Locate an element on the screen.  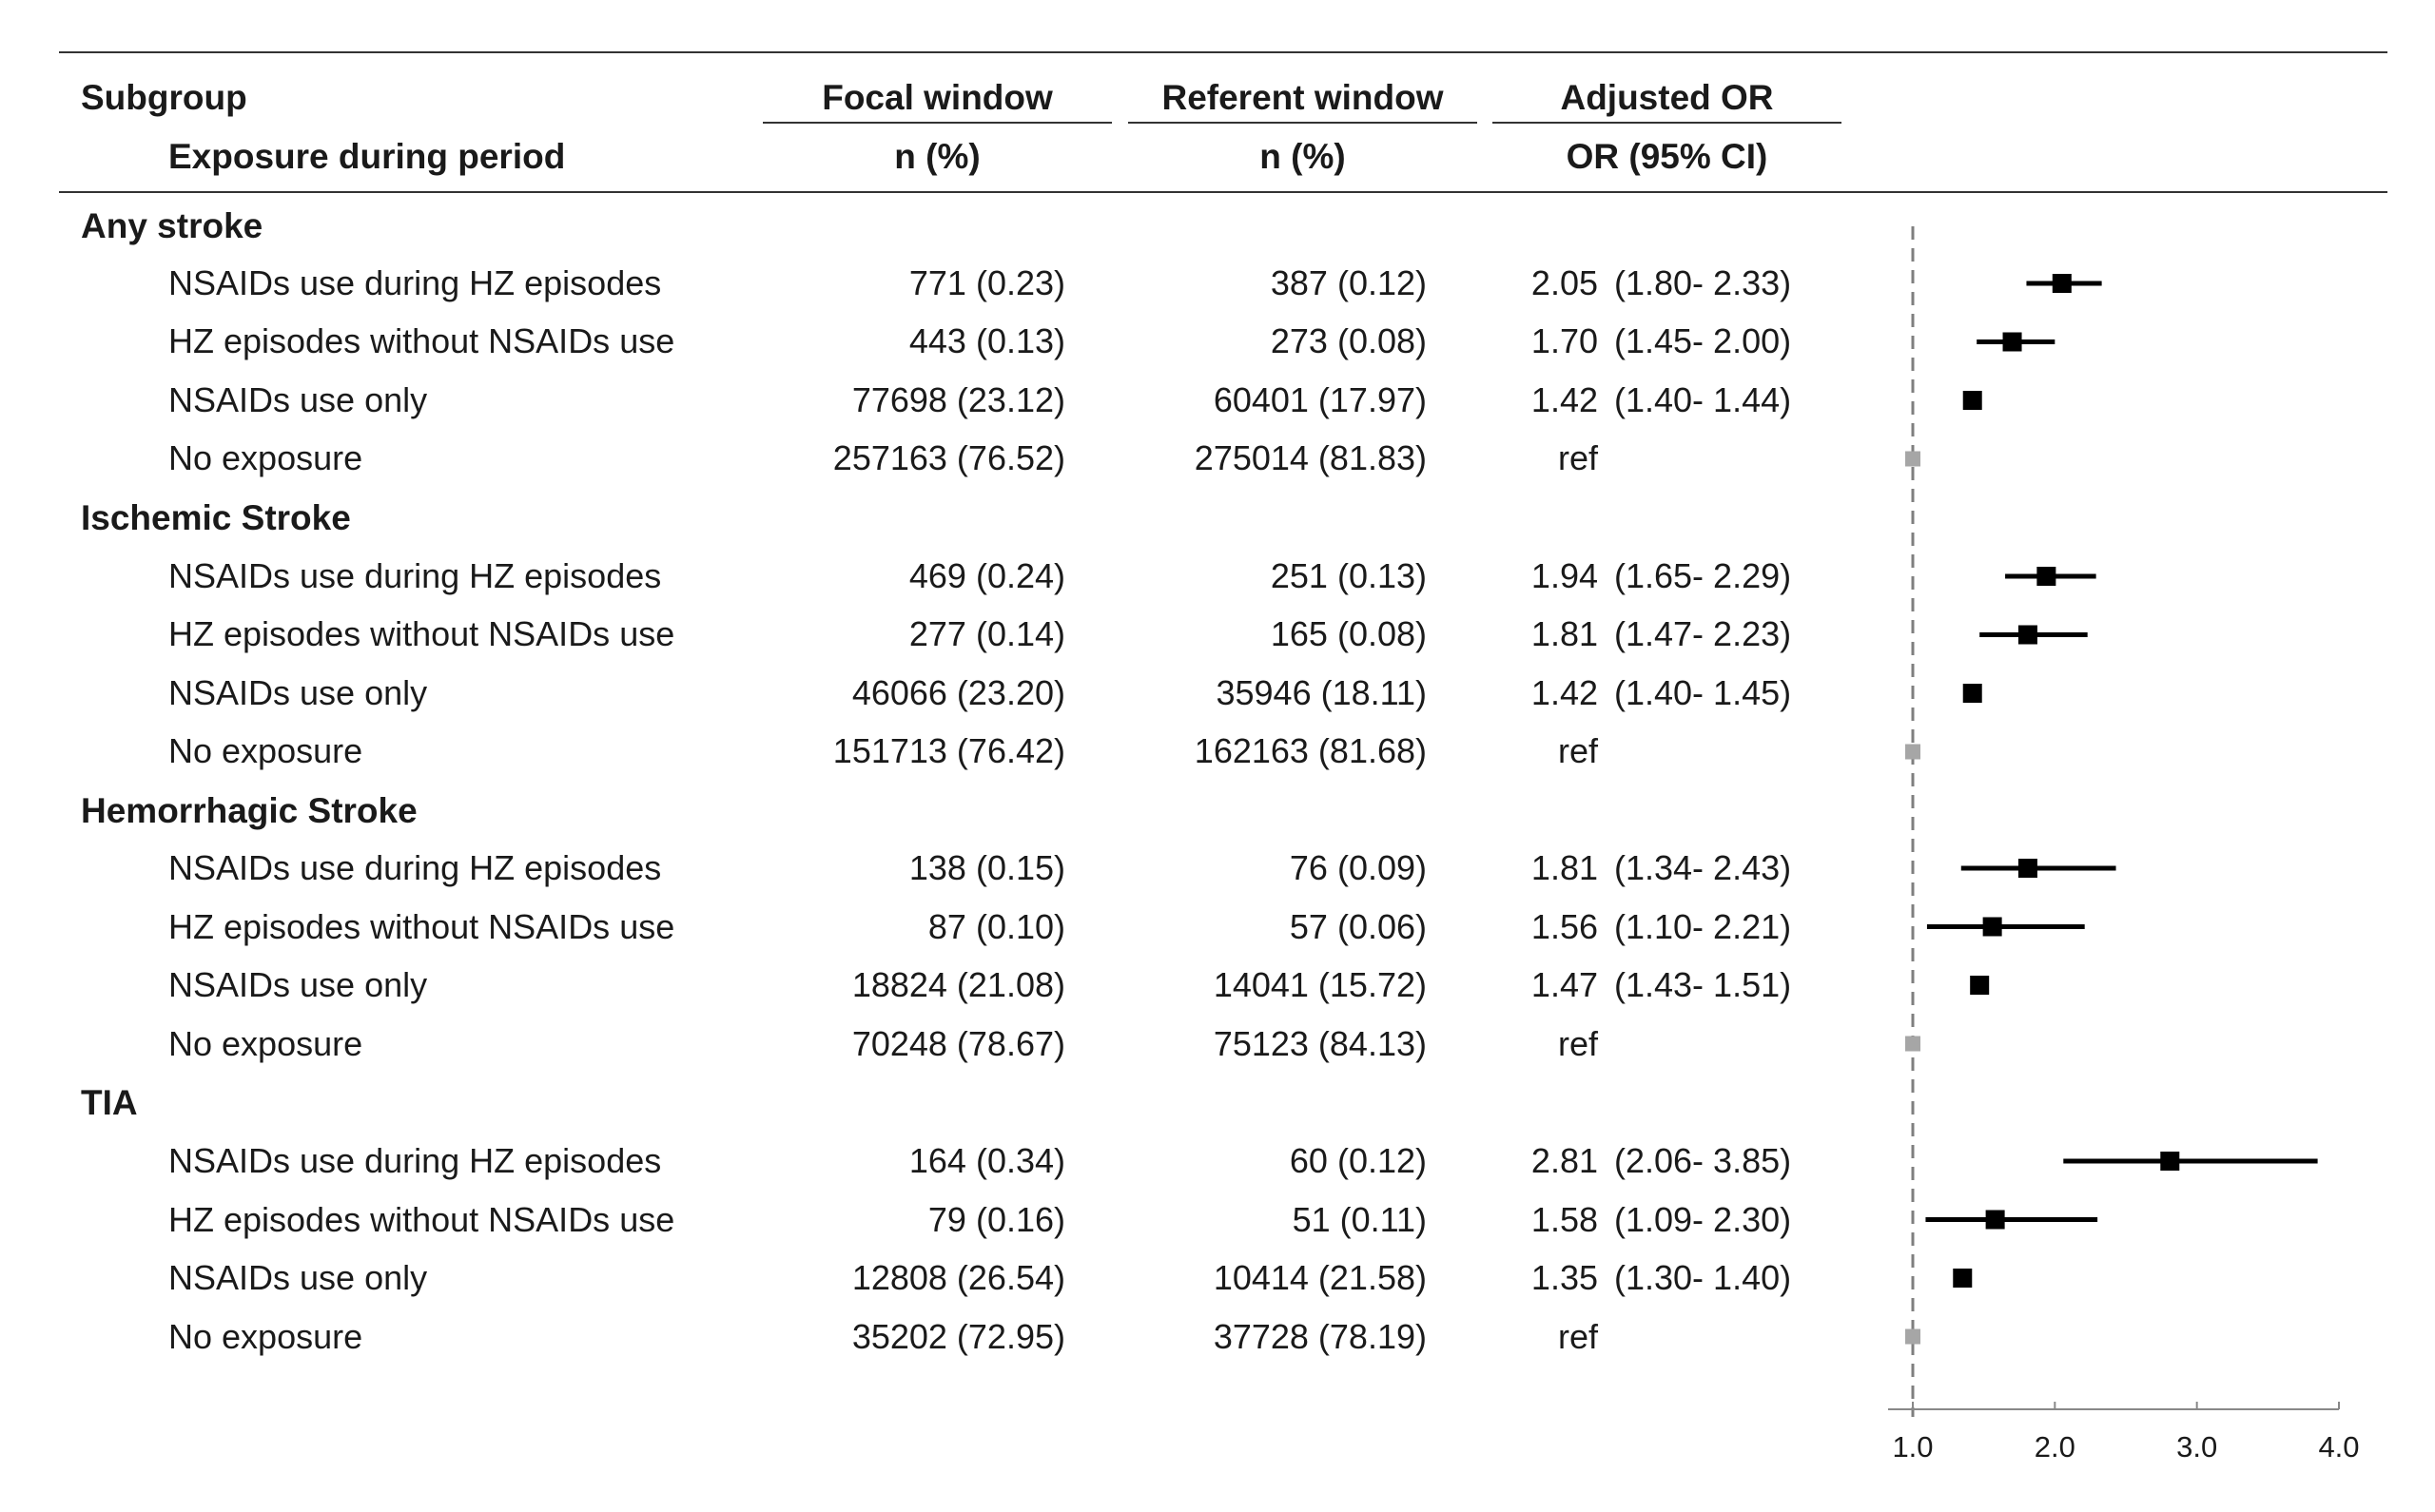
ci-value: (1.34- 2.43) is located at coordinates (1703, 868).